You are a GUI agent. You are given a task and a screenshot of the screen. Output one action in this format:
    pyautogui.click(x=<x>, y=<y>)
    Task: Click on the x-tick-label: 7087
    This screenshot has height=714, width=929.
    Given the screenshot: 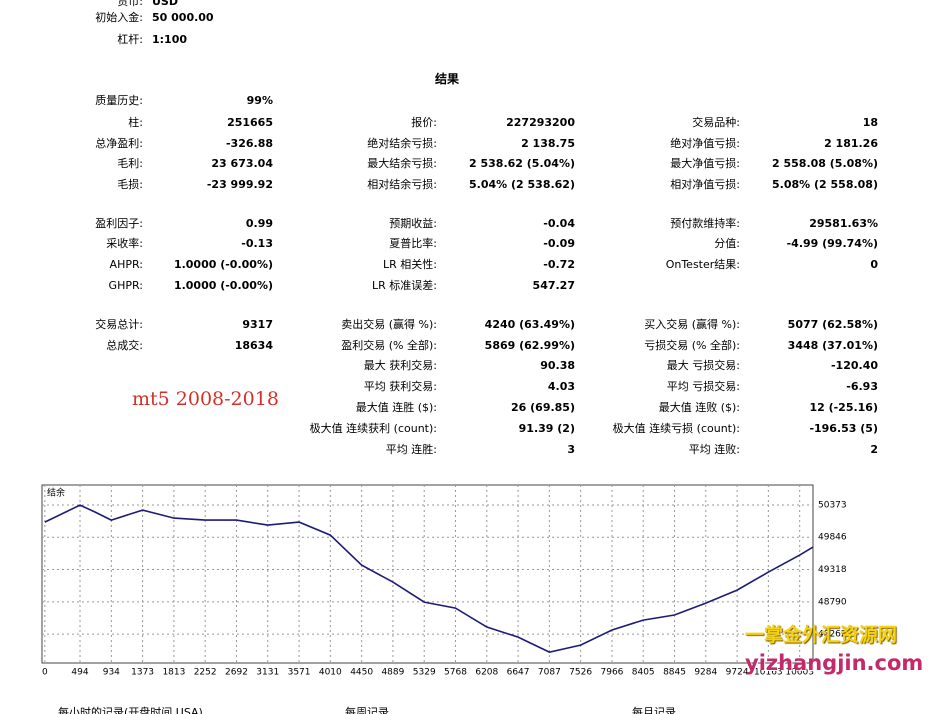 What is the action you would take?
    pyautogui.click(x=549, y=673)
    